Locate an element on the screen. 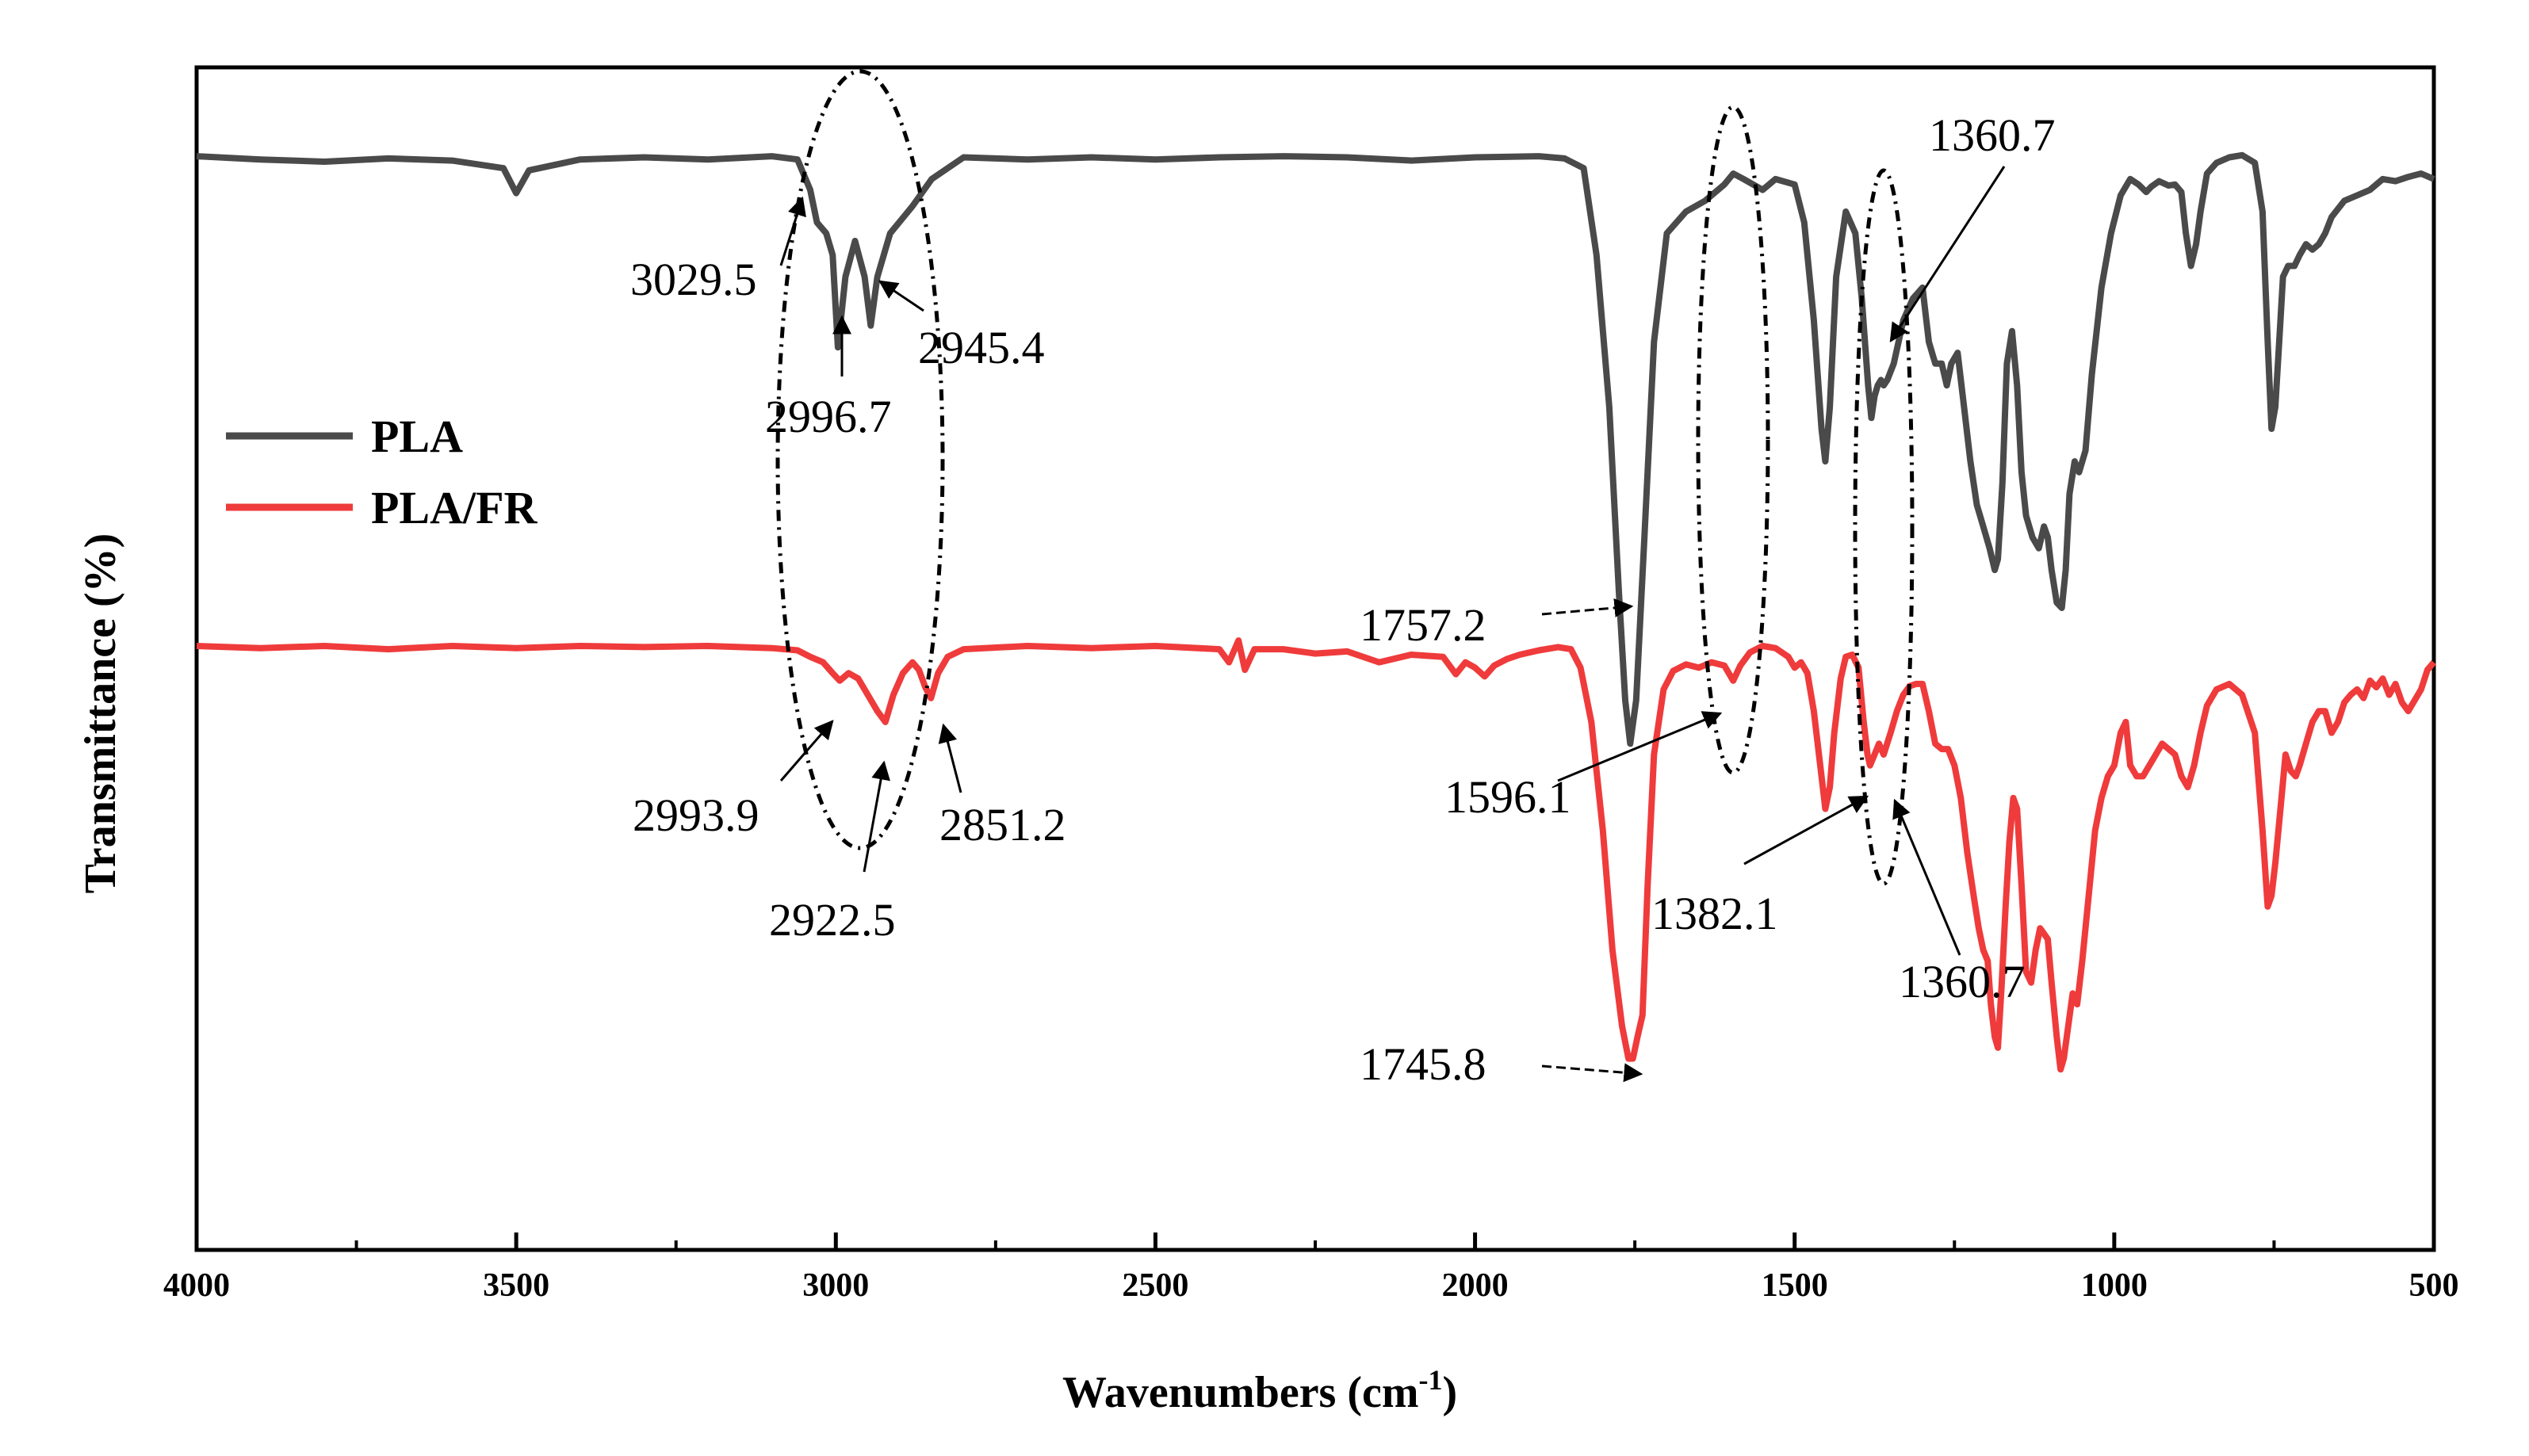  x-tick-label-1500: 1500 is located at coordinates (1795, 1285).